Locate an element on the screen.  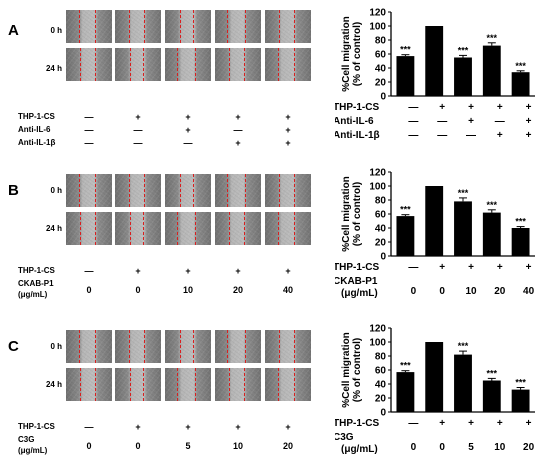
chart-treatment-unit: (μg/mL) is located at coordinates (359, 293).